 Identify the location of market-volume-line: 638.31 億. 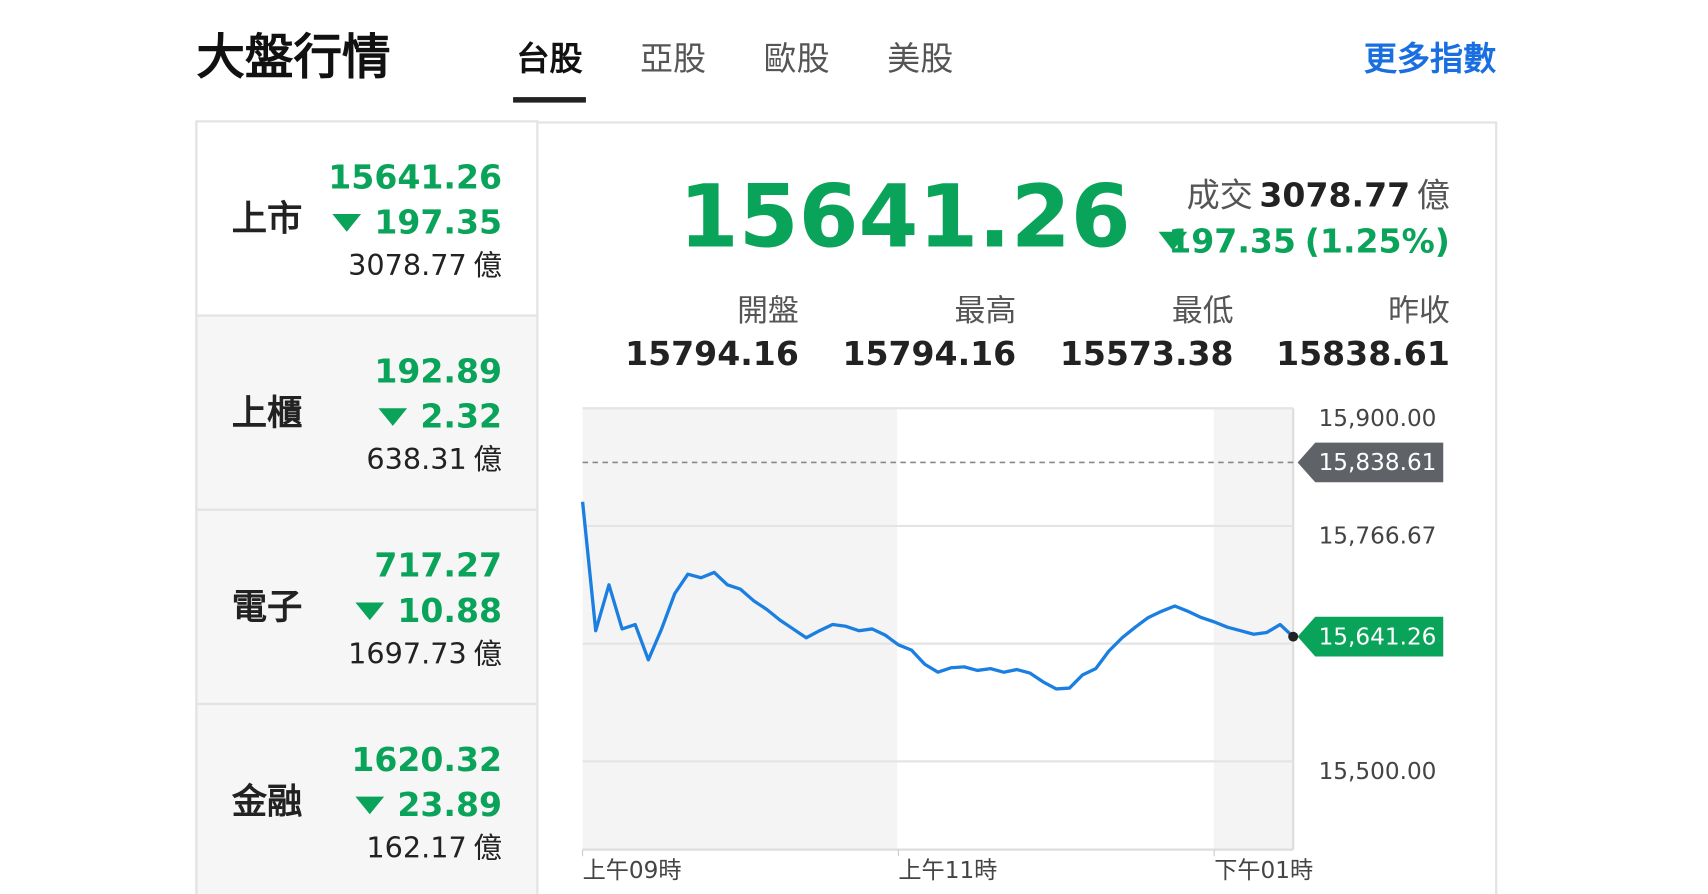
(434, 459).